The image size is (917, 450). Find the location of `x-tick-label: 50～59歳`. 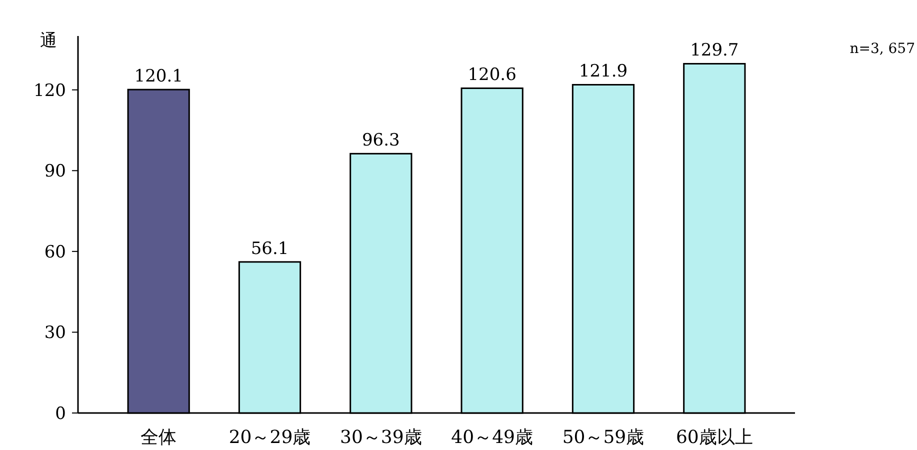

x-tick-label: 50～59歳 is located at coordinates (603, 437).